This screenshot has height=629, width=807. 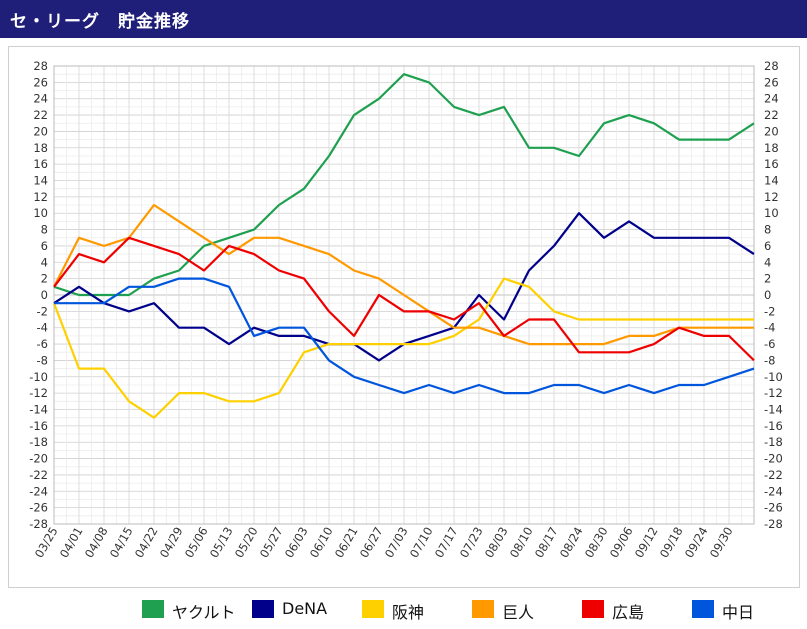 I want to click on y-tick-label-right: 24, so click(x=771, y=99).